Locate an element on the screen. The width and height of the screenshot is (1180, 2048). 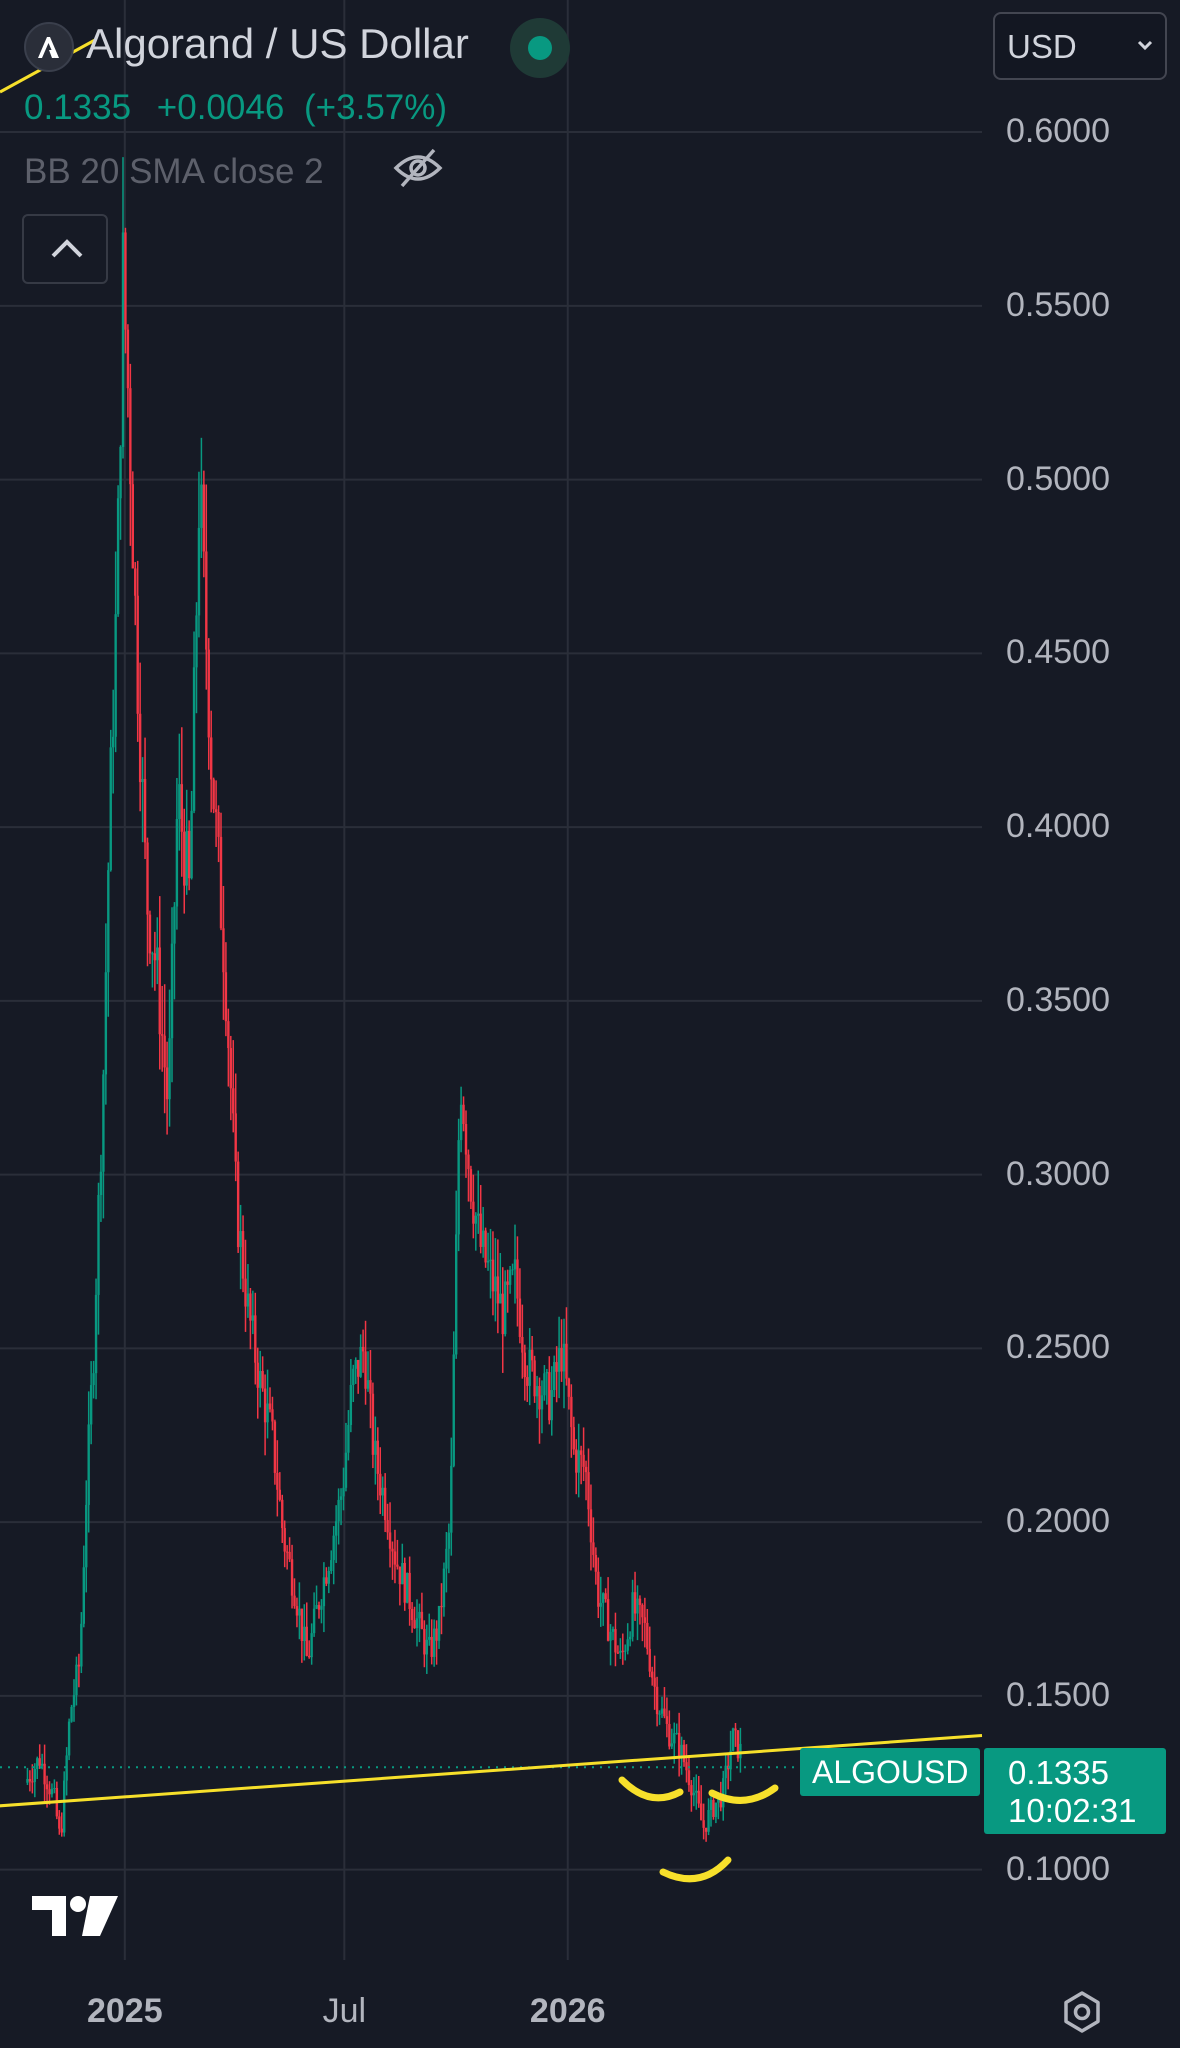
price-axis-label: 0.4000 is located at coordinates (1058, 826).